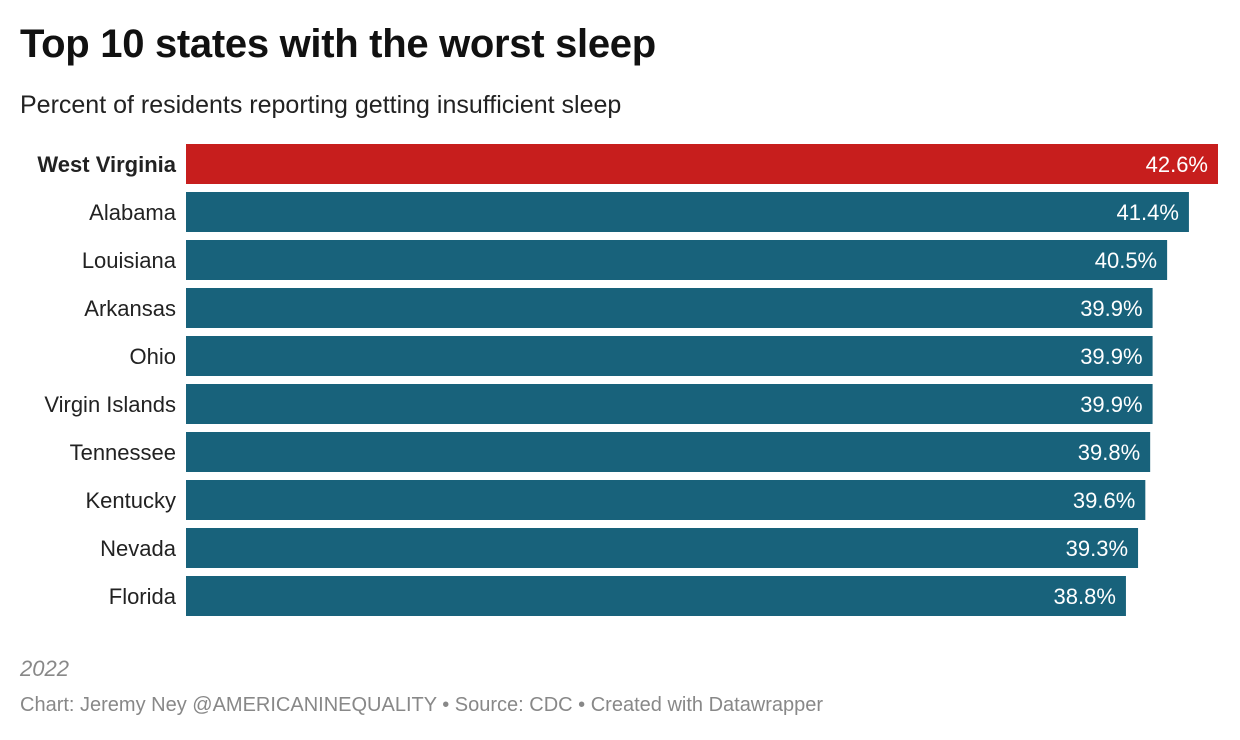  What do you see at coordinates (1148, 212) in the screenshot?
I see `value-label: 41.4%` at bounding box center [1148, 212].